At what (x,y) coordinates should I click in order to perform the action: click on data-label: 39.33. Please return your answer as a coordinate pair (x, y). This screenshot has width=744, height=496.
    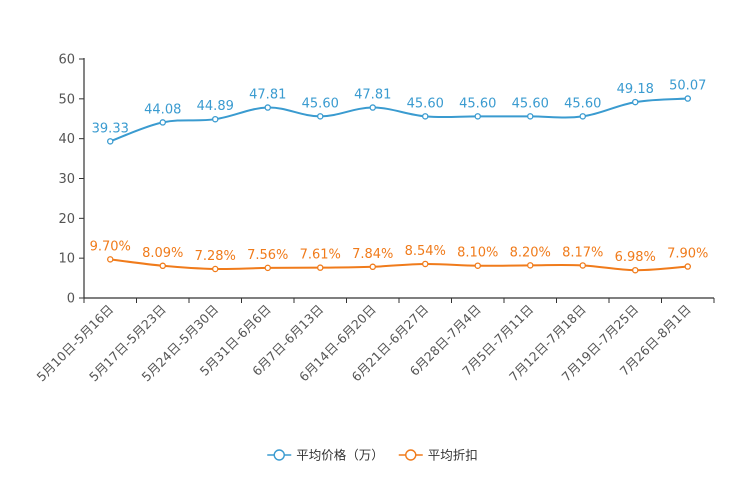
    Looking at the image, I should click on (110, 128).